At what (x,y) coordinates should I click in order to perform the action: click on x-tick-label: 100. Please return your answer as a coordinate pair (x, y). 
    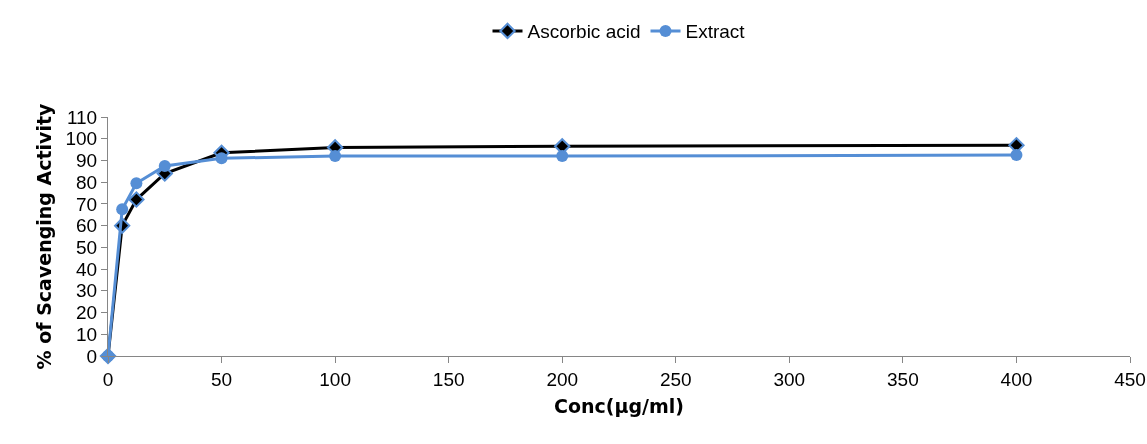
    Looking at the image, I should click on (335, 379).